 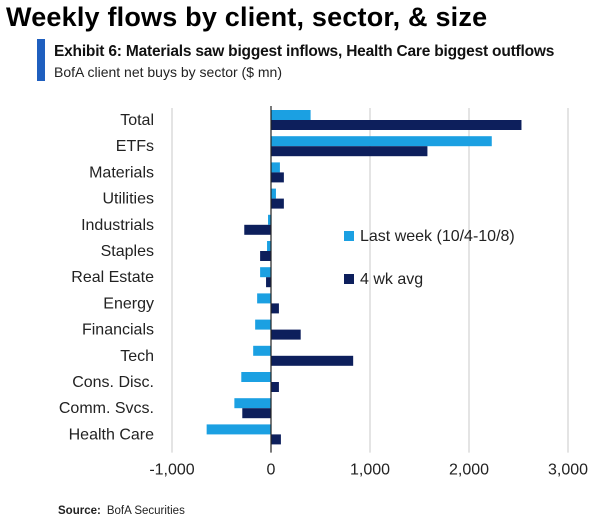 What do you see at coordinates (276, 439) in the screenshot?
I see `bar-4wk-avg-health-care` at bounding box center [276, 439].